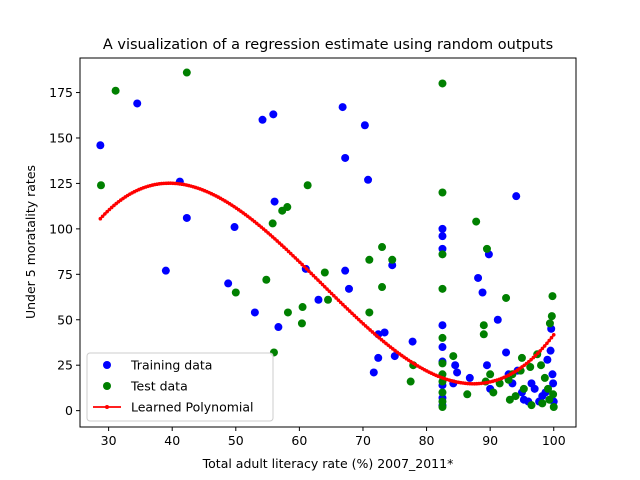  Describe the element at coordinates (171, 365) in the screenshot. I see `legend-label-training: Training data` at that location.